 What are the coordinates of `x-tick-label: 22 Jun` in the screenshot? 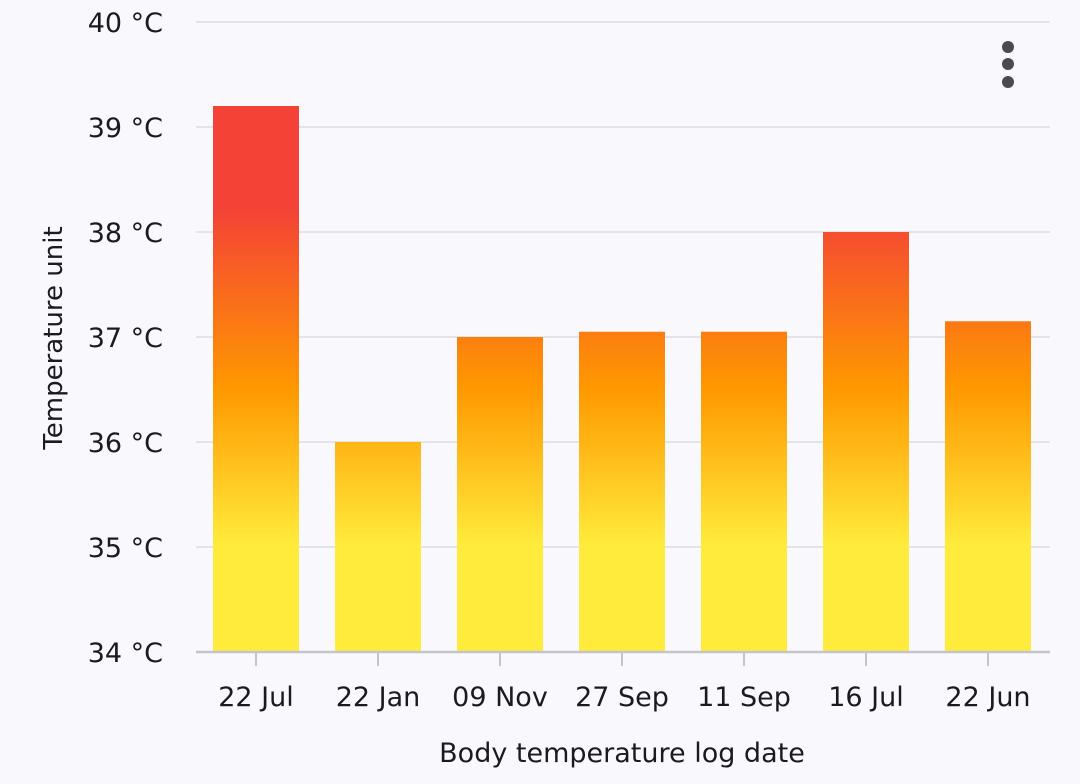 It's located at (987, 697).